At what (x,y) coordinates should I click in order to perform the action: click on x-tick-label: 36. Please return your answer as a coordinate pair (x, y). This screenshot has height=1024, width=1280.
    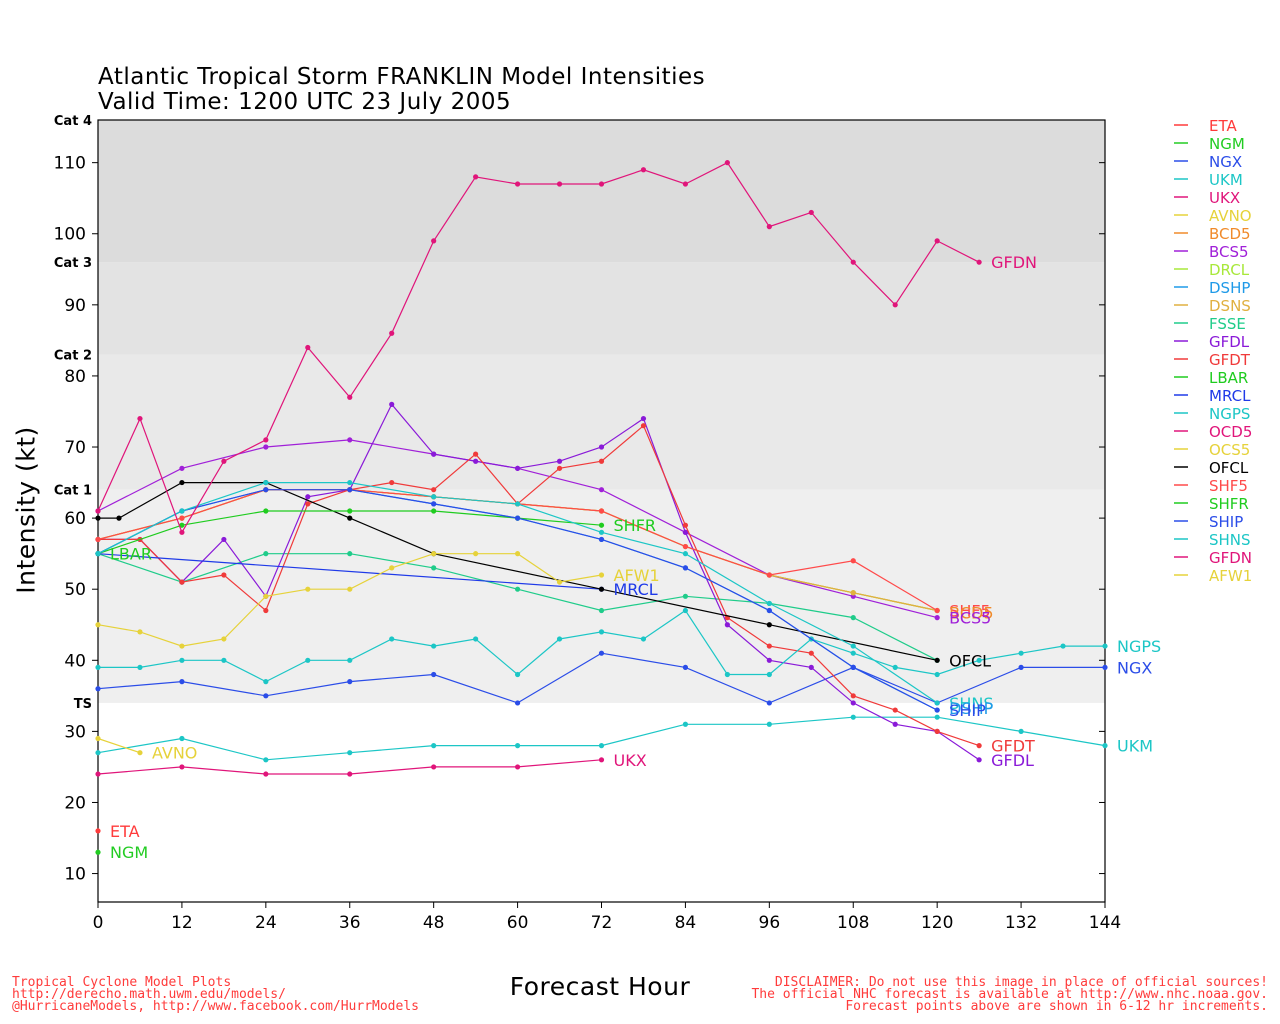
    Looking at the image, I should click on (350, 923).